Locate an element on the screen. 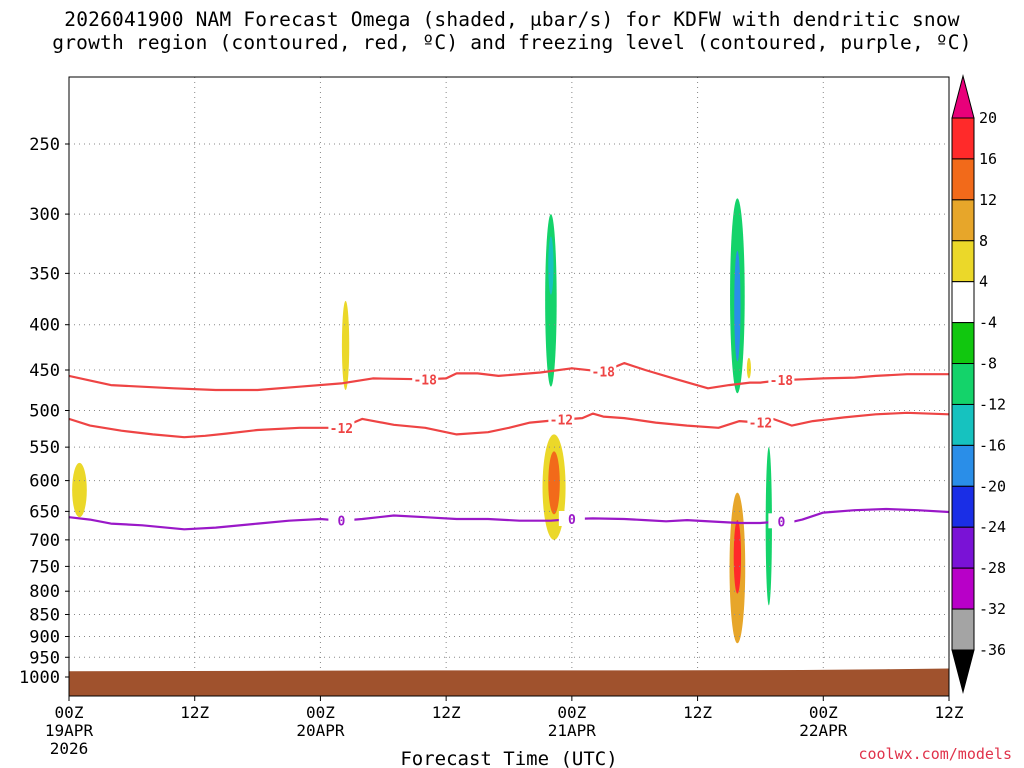  y-tick-label-250: 250 is located at coordinates (44, 145).